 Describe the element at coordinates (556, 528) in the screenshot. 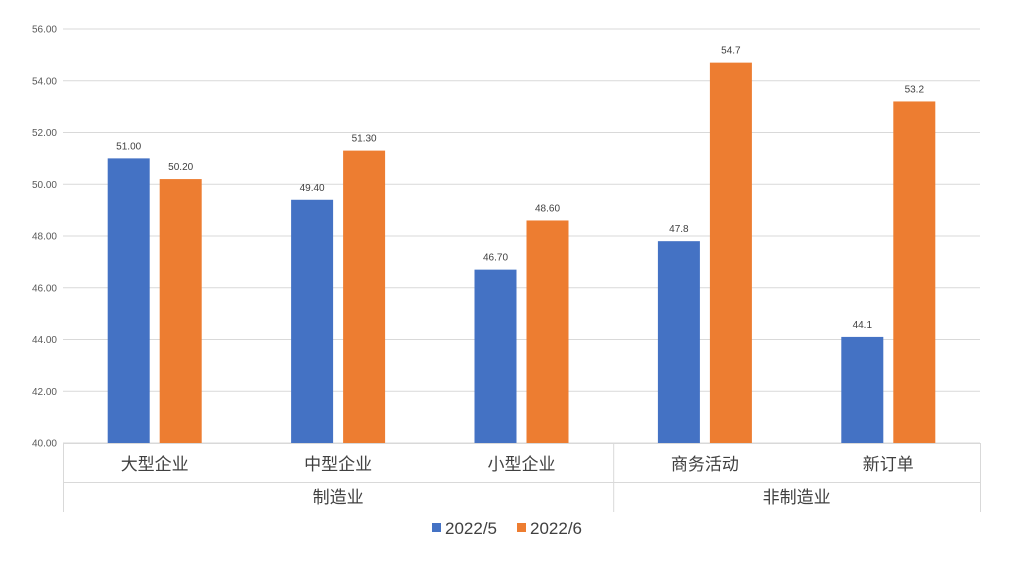

I see `legend-label: 2022/6` at that location.